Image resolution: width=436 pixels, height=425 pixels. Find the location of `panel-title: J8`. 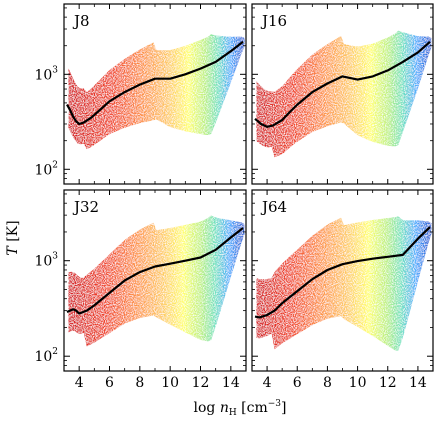

panel-title: J8 is located at coordinates (81, 21).